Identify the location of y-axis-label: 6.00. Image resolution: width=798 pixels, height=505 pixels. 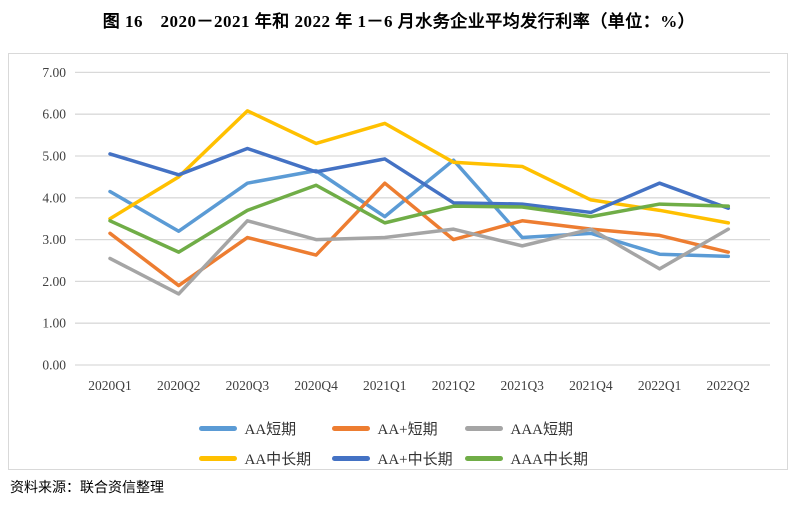
(54, 114).